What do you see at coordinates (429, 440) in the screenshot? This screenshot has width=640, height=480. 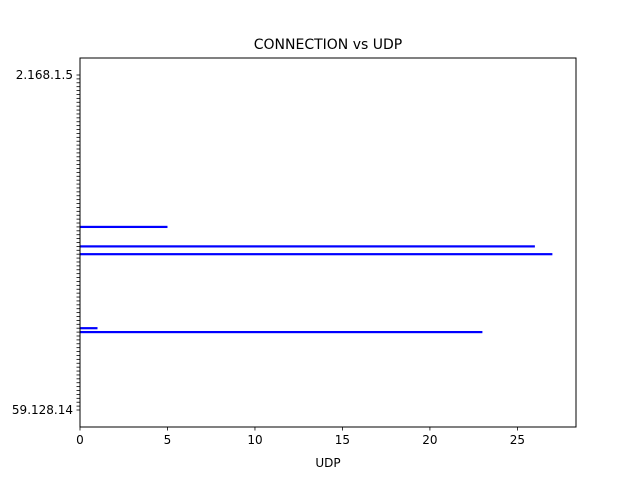 I see `x-tick-label: 20` at bounding box center [429, 440].